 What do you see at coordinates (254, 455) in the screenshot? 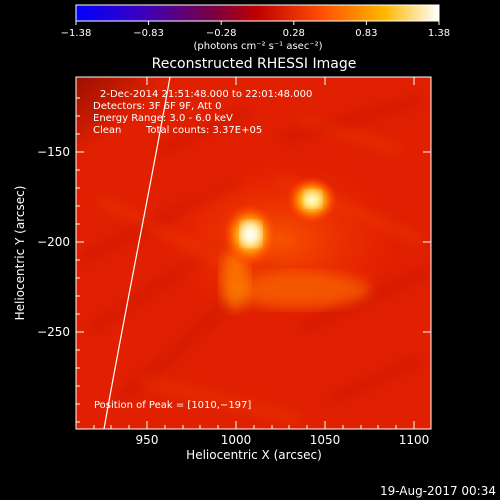
I see `x-axis-label: Heliocentric X (arcsec)` at bounding box center [254, 455].